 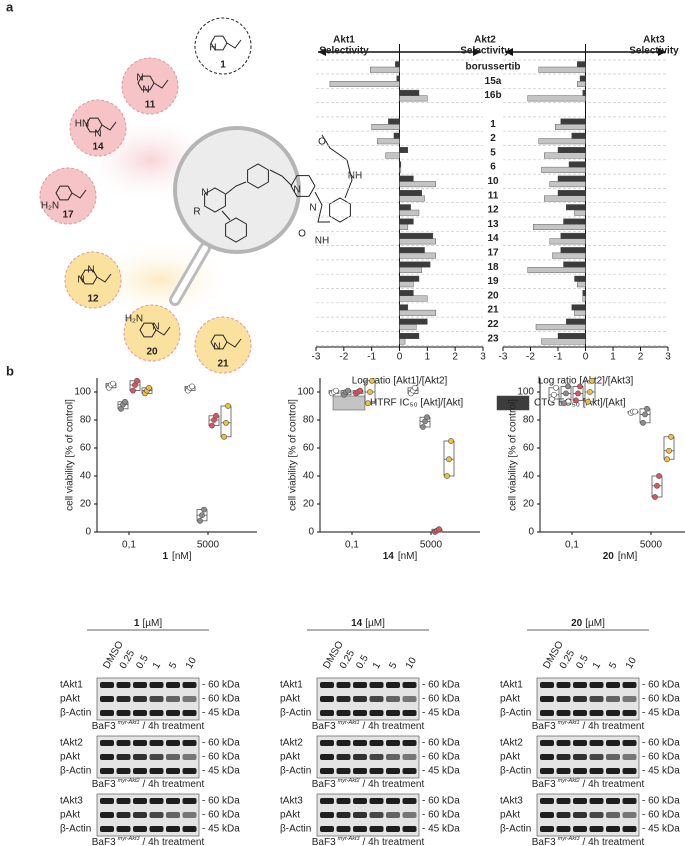 I want to click on blot-header: 1 [µM], so click(x=148, y=623).